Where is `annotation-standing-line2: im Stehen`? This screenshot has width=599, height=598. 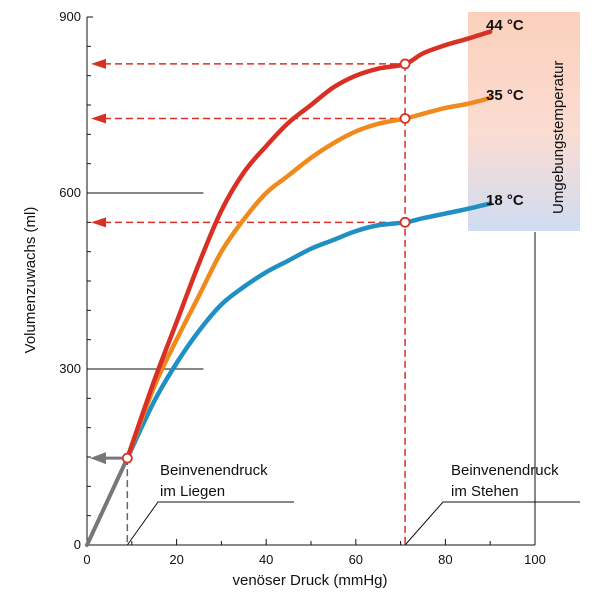
annotation-standing-line2: im Stehen is located at coordinates (485, 491).